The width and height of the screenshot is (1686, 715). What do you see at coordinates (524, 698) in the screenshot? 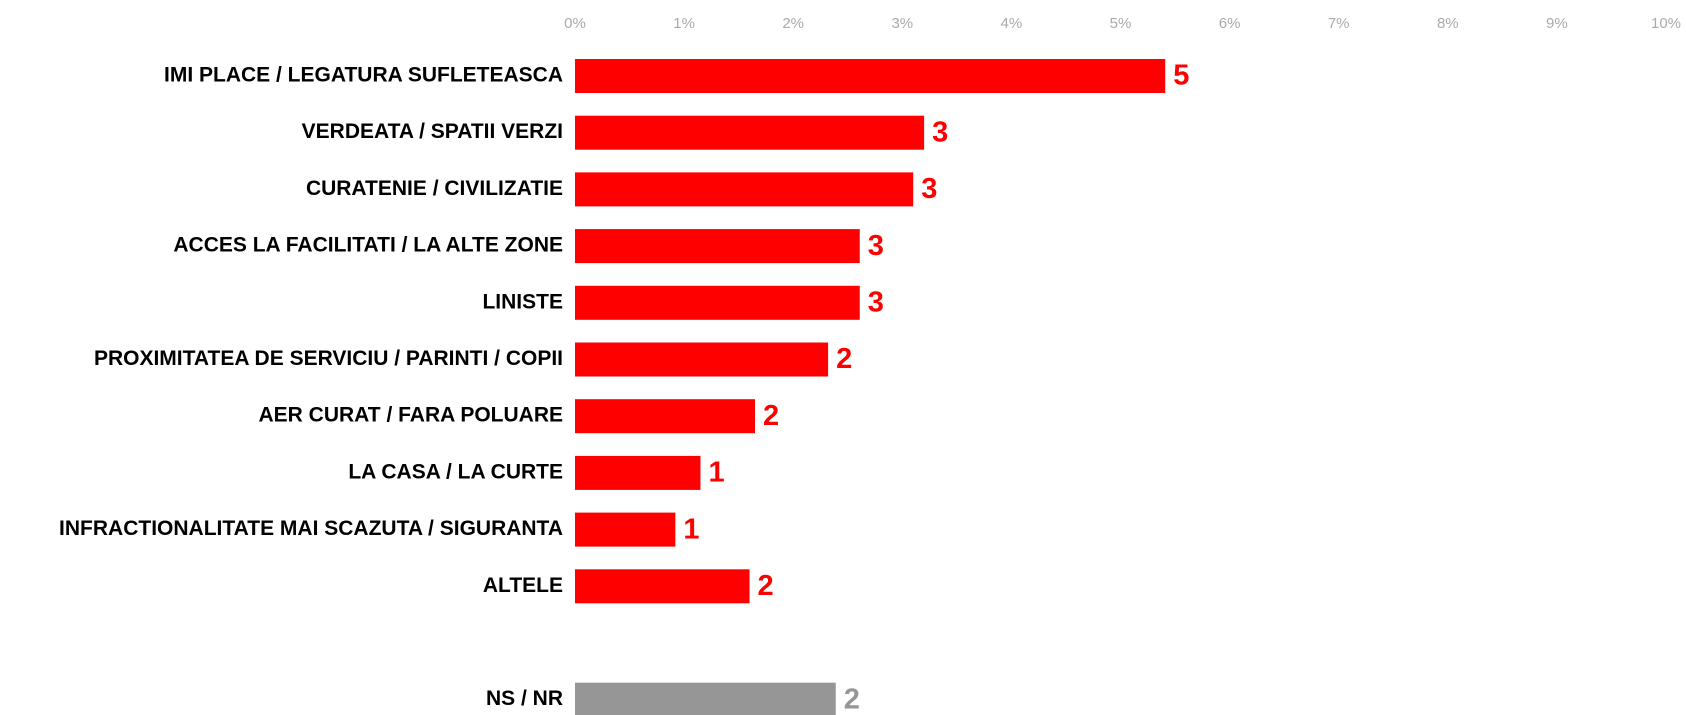
I see `category-label: NS / NR` at bounding box center [524, 698].